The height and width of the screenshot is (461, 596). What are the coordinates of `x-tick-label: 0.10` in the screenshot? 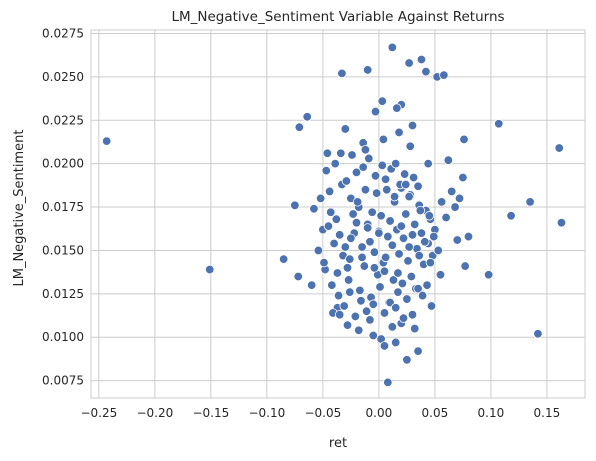 It's located at (491, 413).